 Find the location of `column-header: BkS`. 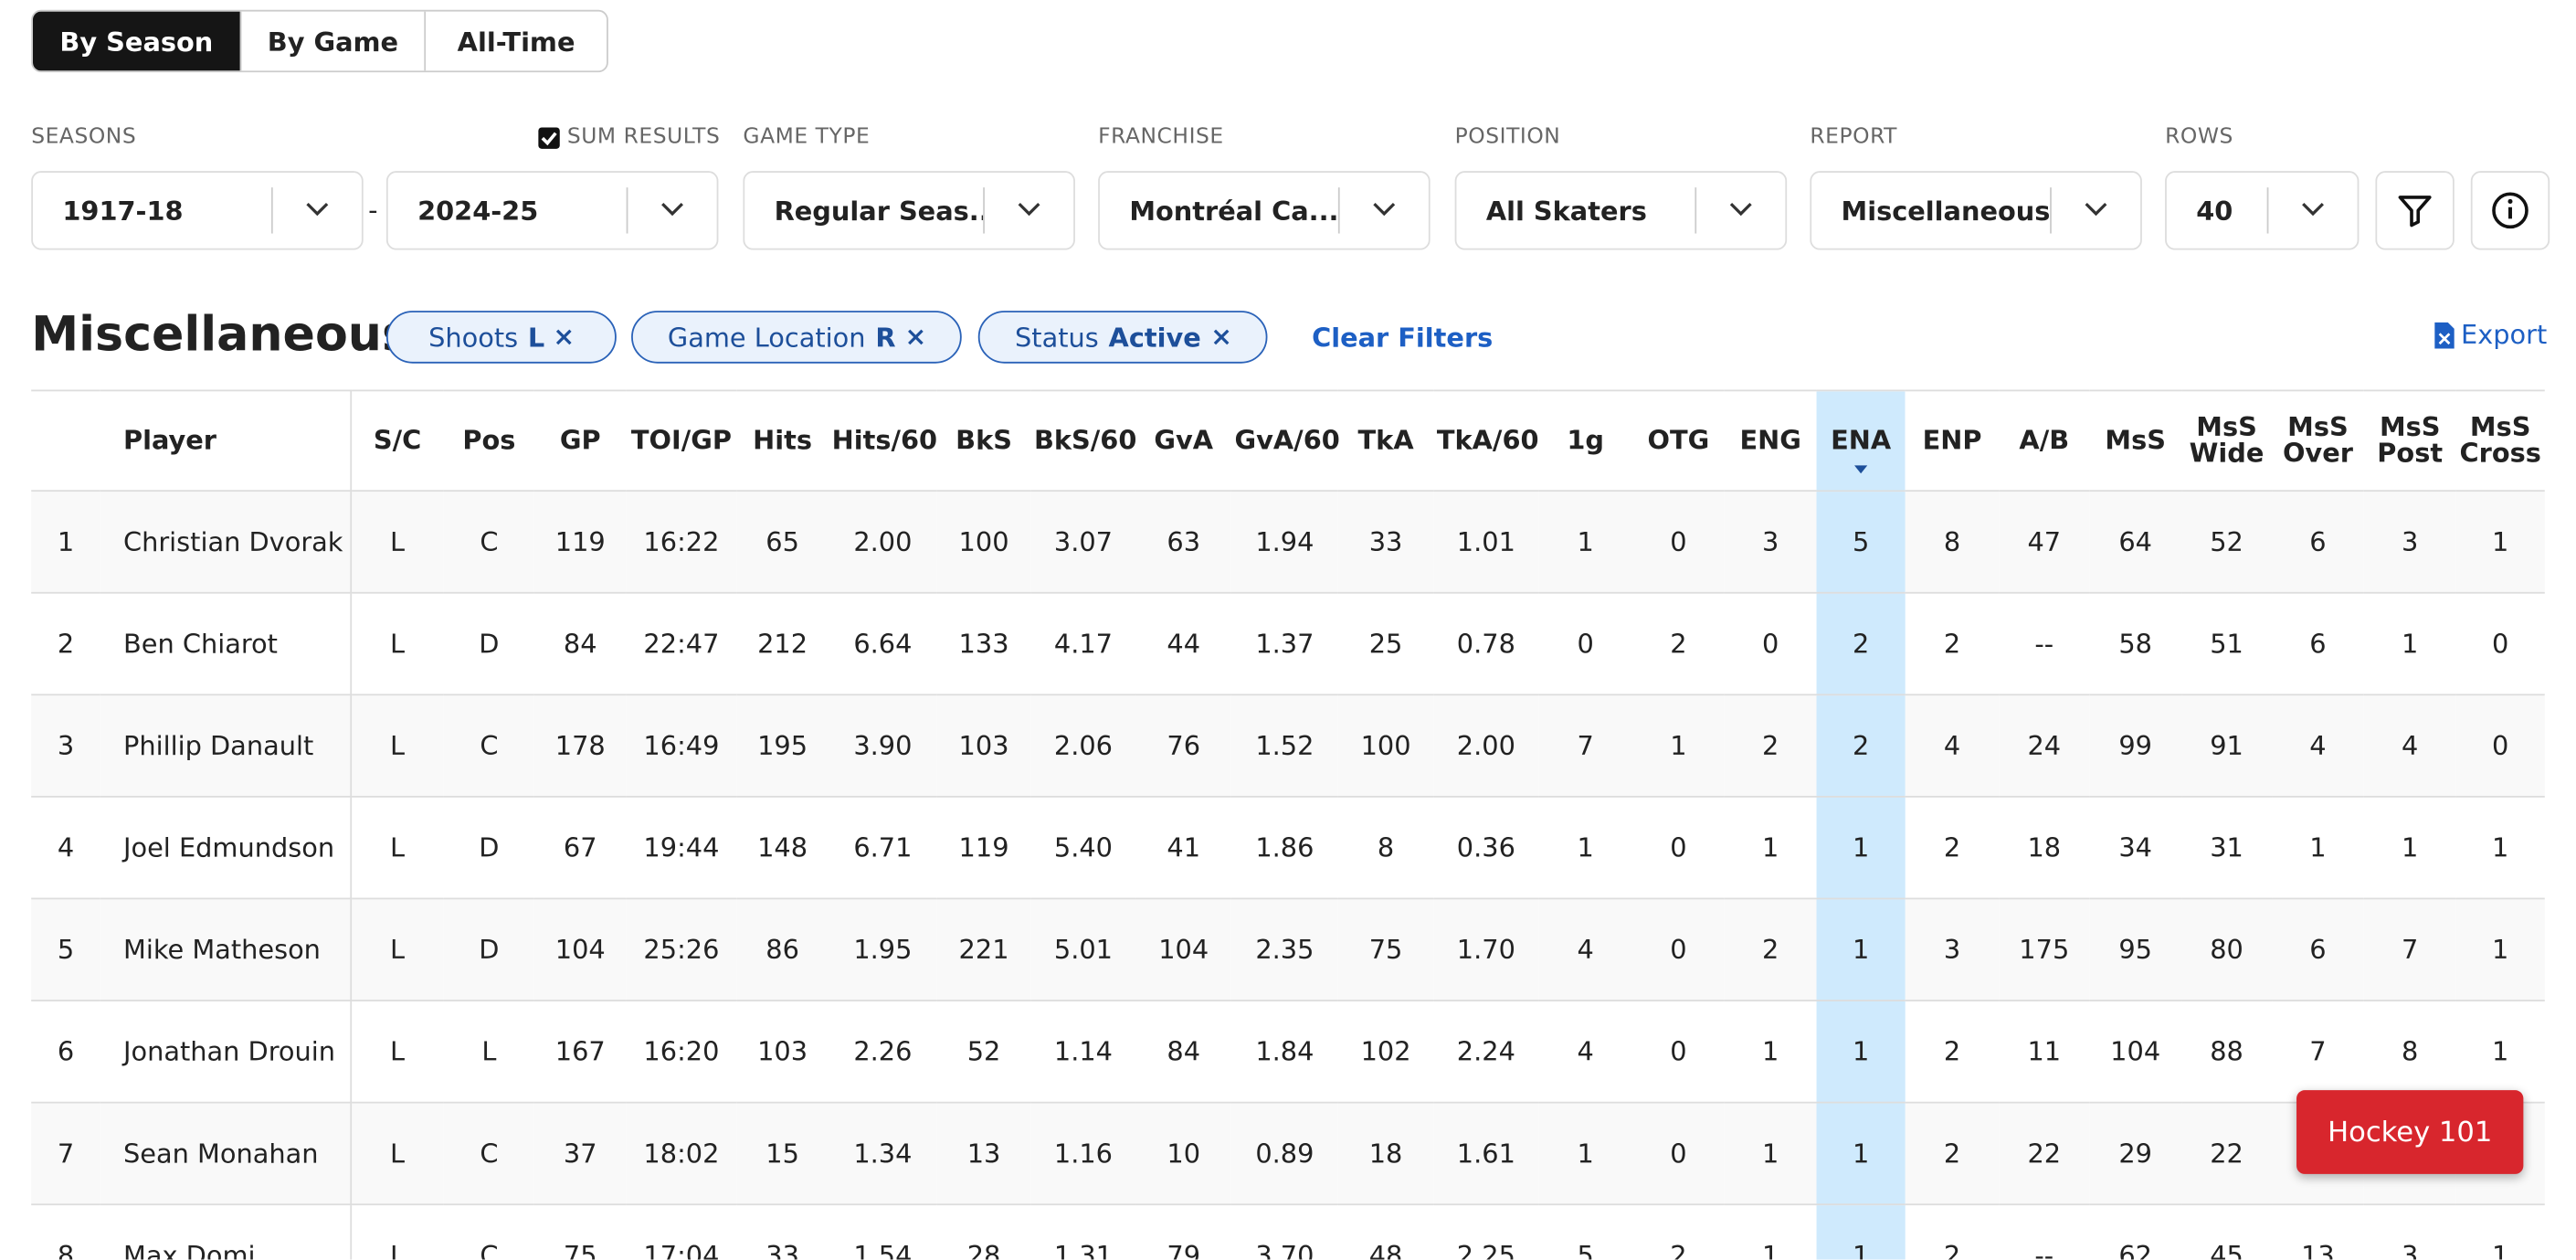

column-header: BkS is located at coordinates (983, 440).